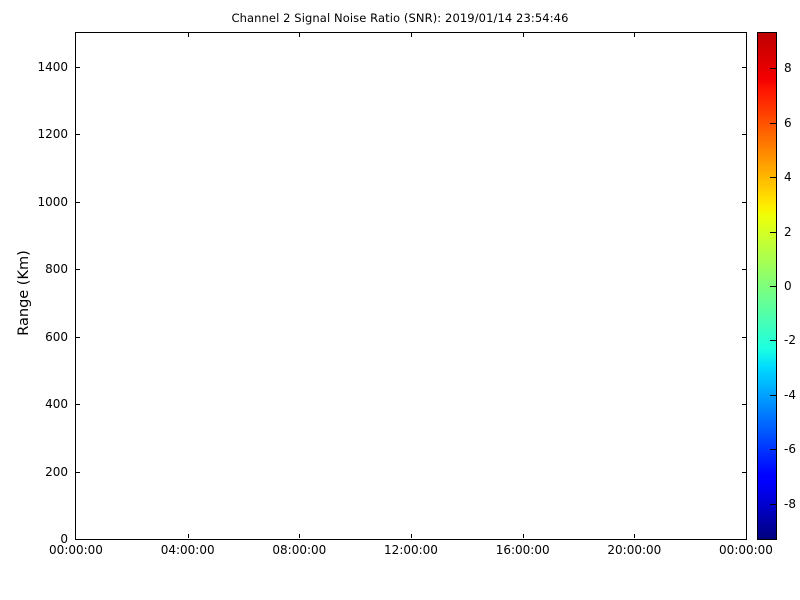  I want to click on colorbar-tick-label: 8, so click(788, 68).